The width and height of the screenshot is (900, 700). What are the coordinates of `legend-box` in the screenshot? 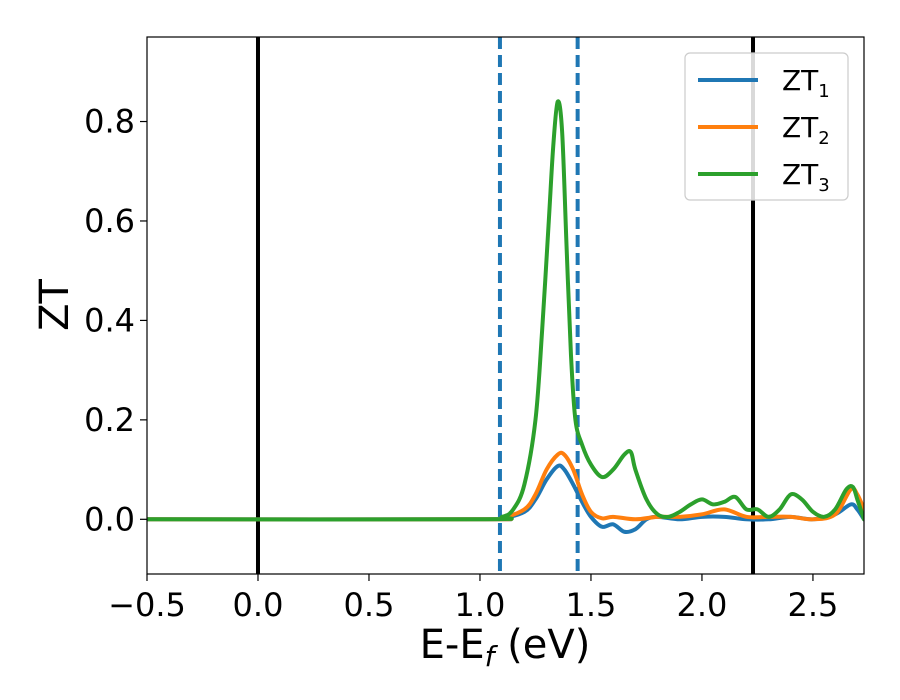 It's located at (766, 126).